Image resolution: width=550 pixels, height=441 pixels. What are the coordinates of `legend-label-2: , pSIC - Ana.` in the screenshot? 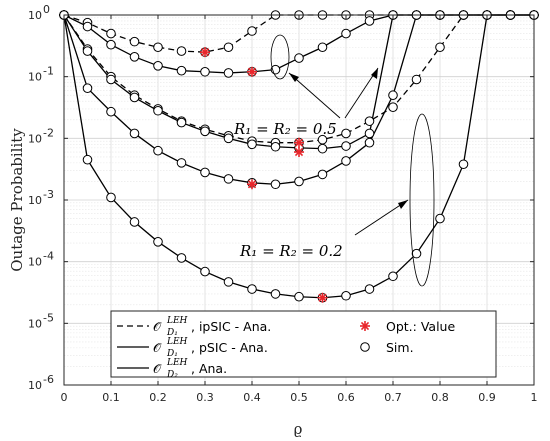 It's located at (229, 347).